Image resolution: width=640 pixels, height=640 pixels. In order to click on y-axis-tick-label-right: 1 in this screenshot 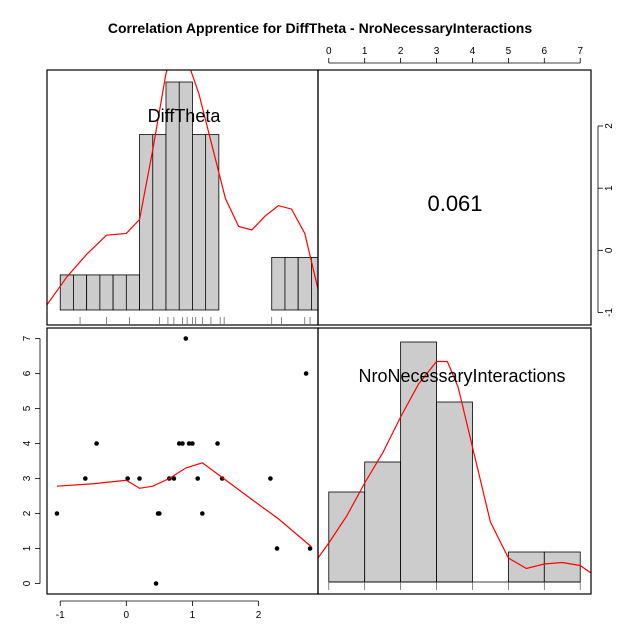, I will do `click(609, 188)`.